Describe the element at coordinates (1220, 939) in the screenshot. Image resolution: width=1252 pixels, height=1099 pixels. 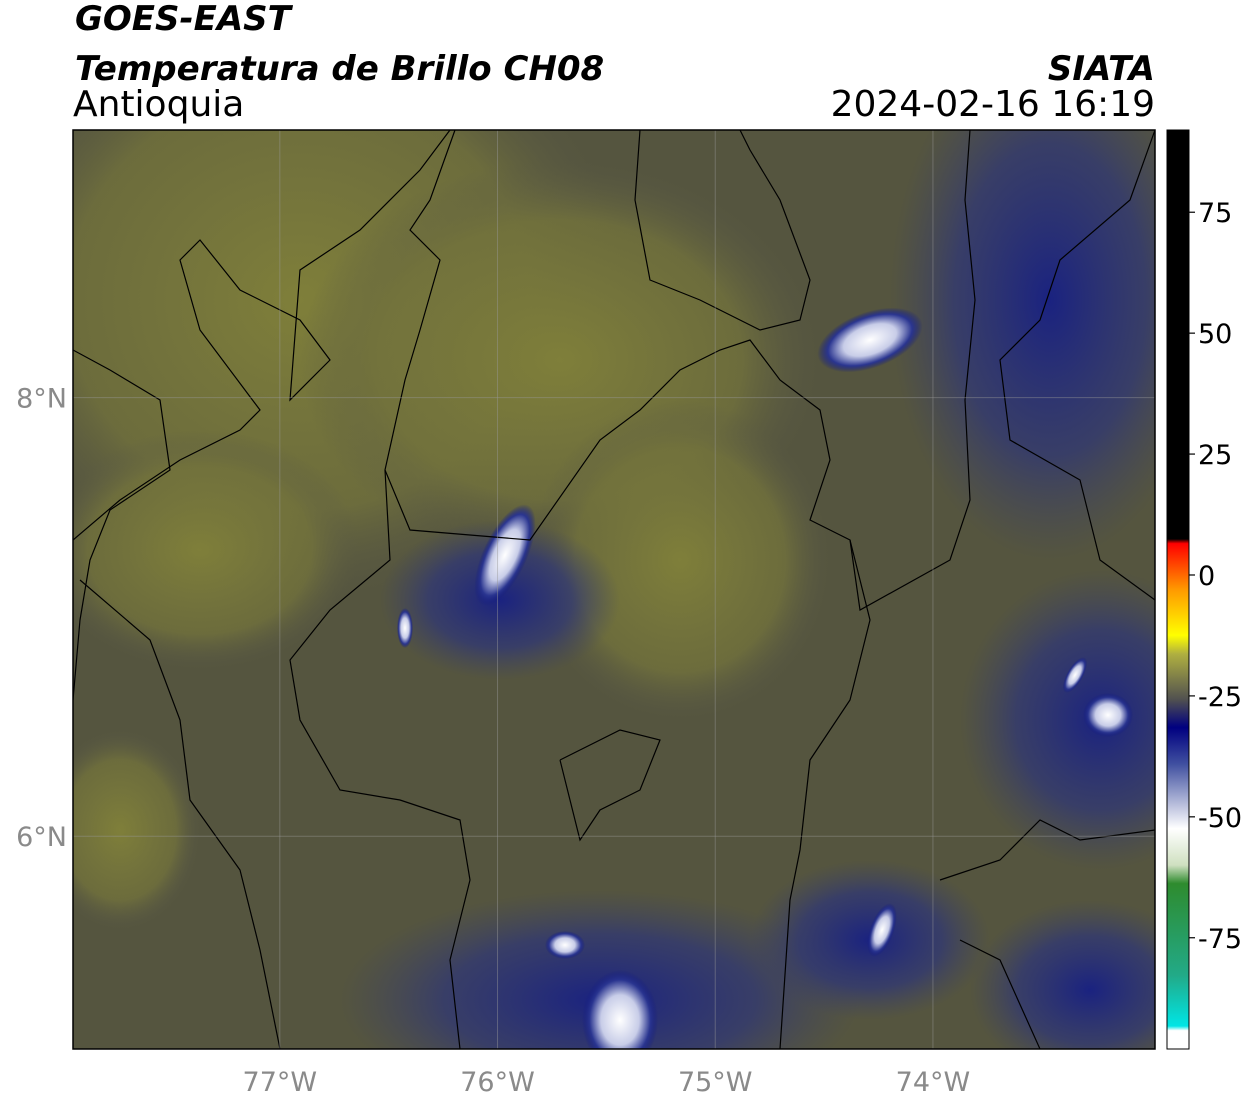
I see `colorbar-tick-label: -75` at that location.